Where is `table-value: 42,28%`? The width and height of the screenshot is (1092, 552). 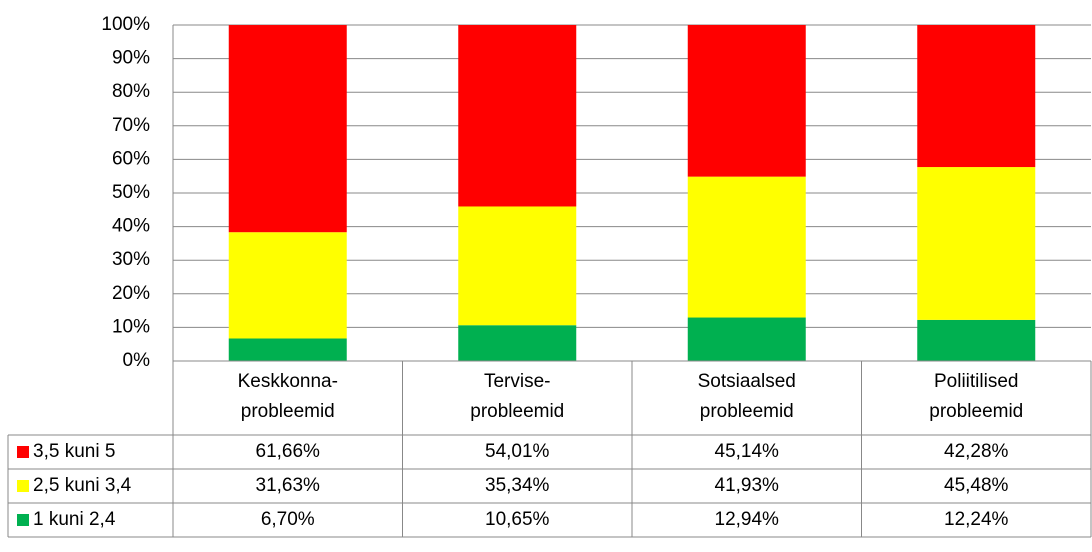 table-value: 42,28% is located at coordinates (976, 451).